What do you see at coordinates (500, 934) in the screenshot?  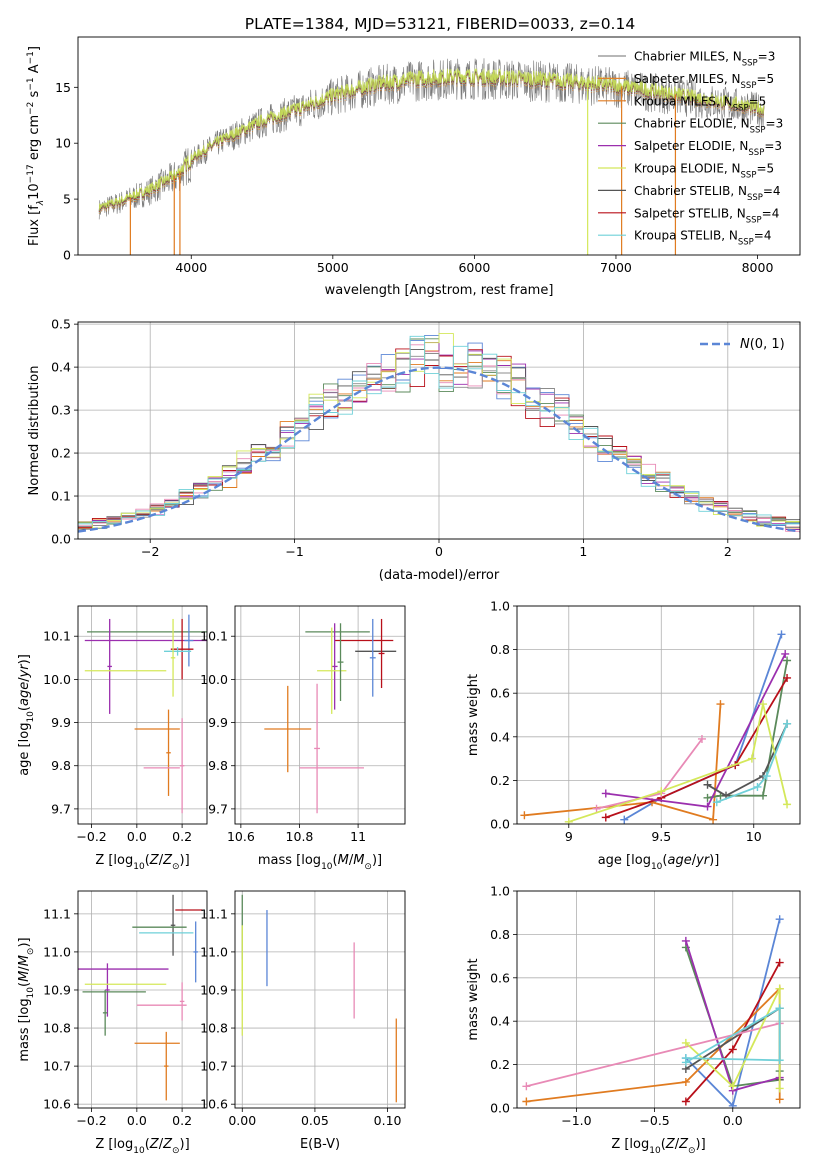 I see `y-tick-label: 0.8` at bounding box center [500, 934].